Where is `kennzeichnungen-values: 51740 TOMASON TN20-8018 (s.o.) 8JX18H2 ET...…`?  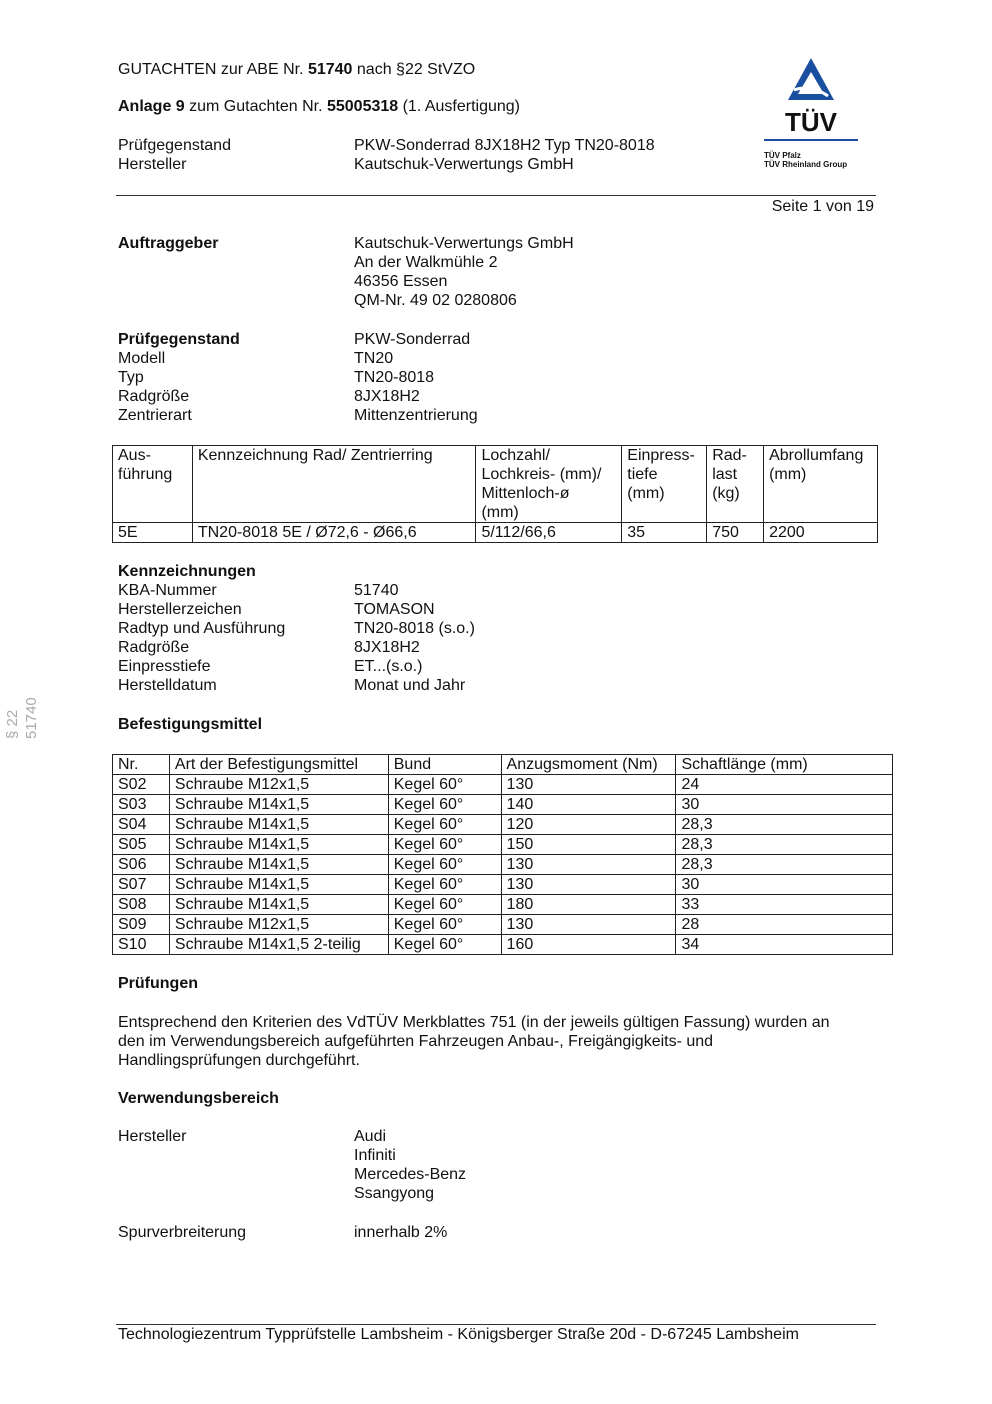 kennzeichnungen-values: 51740 TOMASON TN20-8018 (s.o.) 8JX18H2 ET...… is located at coordinates (414, 638).